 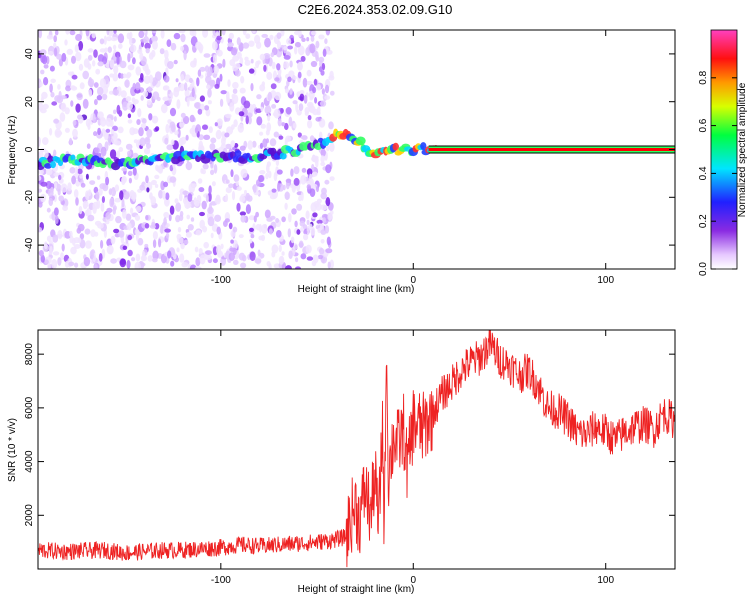 What do you see at coordinates (742, 149) in the screenshot?
I see `colorbar-label: Normalized spectral amplitude` at bounding box center [742, 149].